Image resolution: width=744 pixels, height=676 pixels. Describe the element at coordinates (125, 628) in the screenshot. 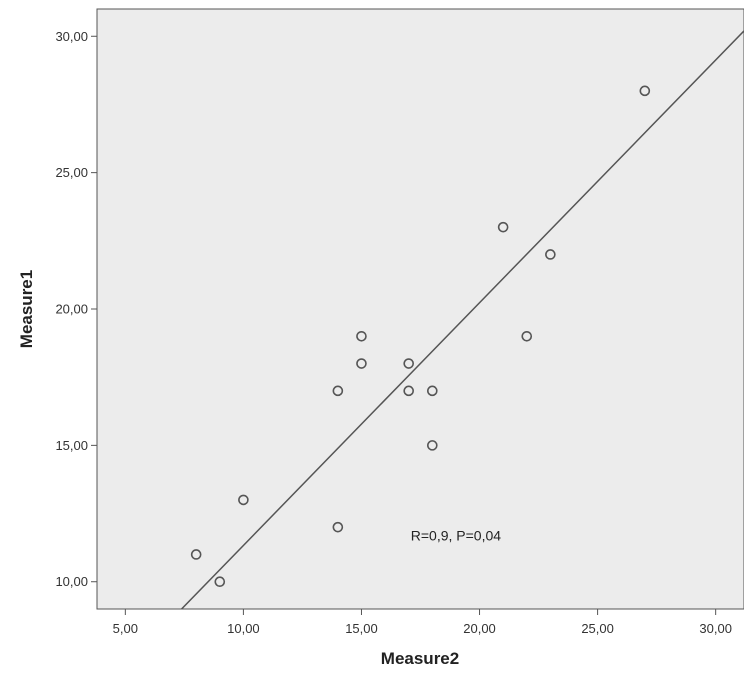

I see `x-tick-label: 5,00` at that location.